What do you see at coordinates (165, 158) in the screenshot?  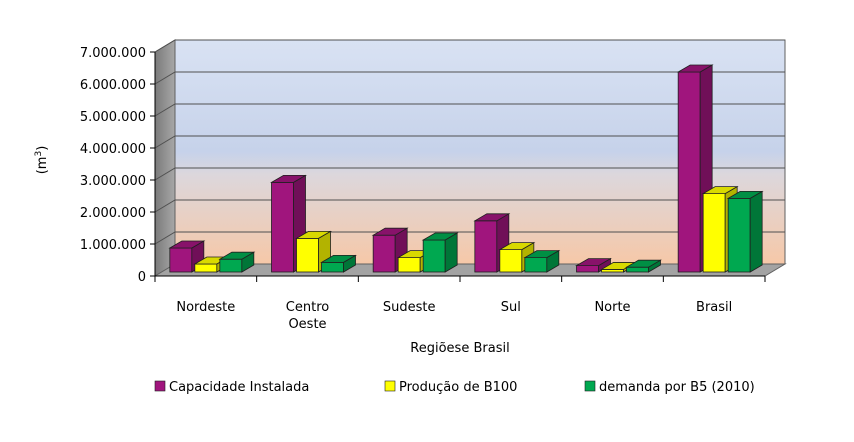 I see `chart-side-wall` at bounding box center [165, 158].